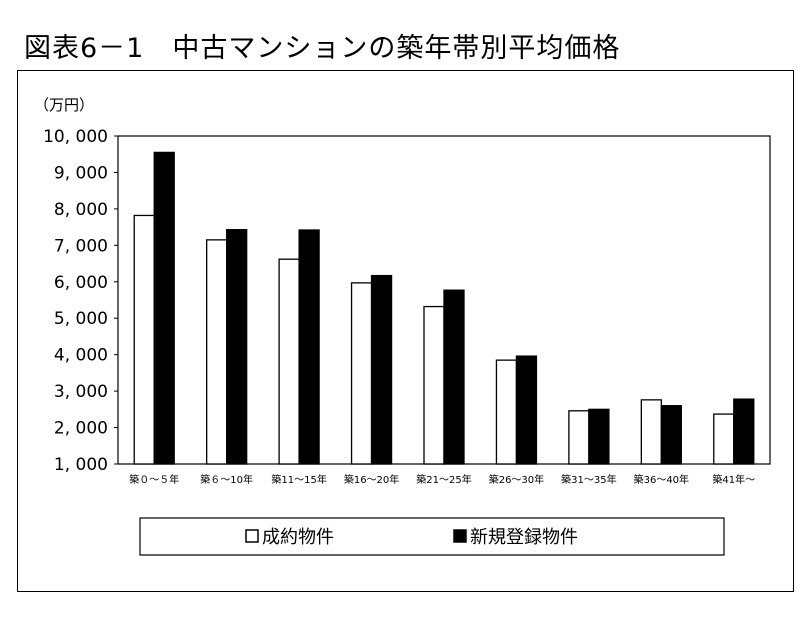 This screenshot has height=630, width=809. I want to click on y-tick-label: 5, 000, so click(81, 319).